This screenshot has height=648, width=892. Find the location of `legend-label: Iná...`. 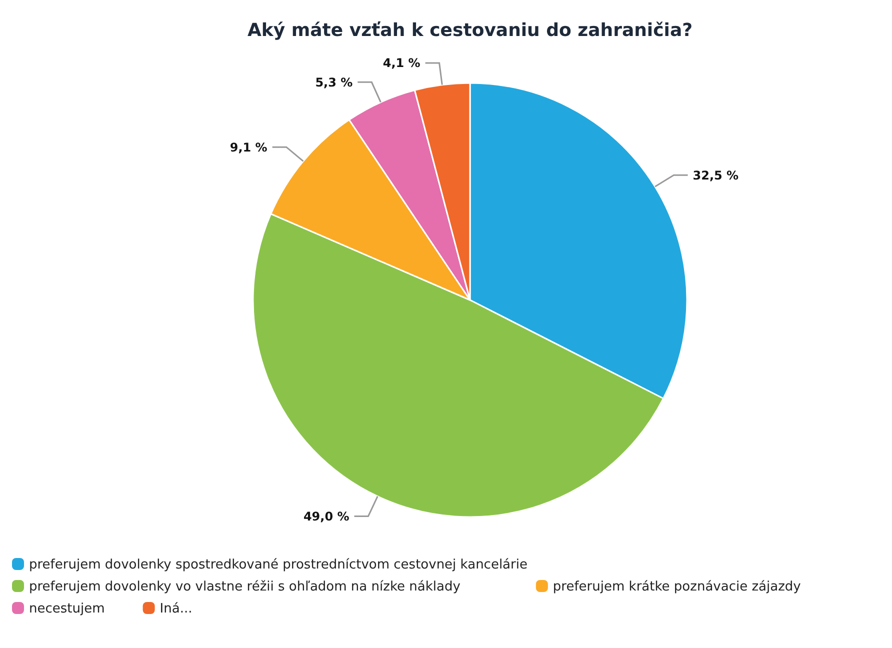

legend-label: Iná... is located at coordinates (176, 609).